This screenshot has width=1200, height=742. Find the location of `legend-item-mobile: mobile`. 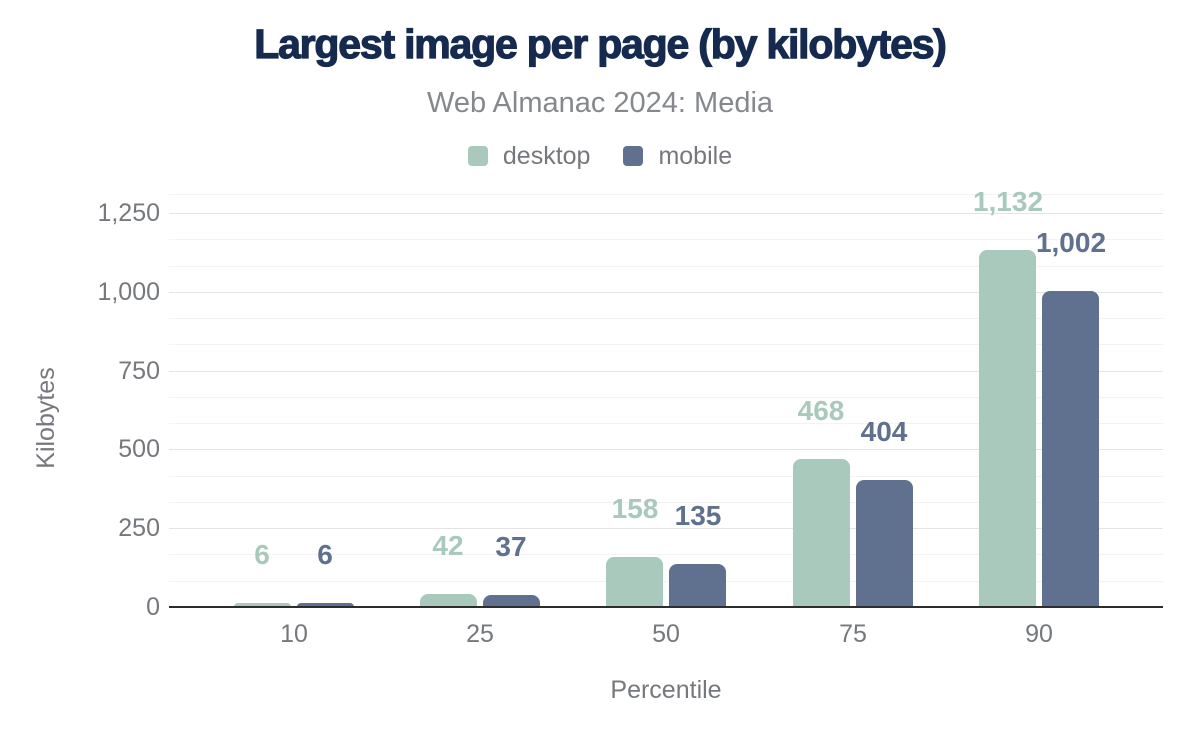

legend-item-mobile: mobile is located at coordinates (677, 156).